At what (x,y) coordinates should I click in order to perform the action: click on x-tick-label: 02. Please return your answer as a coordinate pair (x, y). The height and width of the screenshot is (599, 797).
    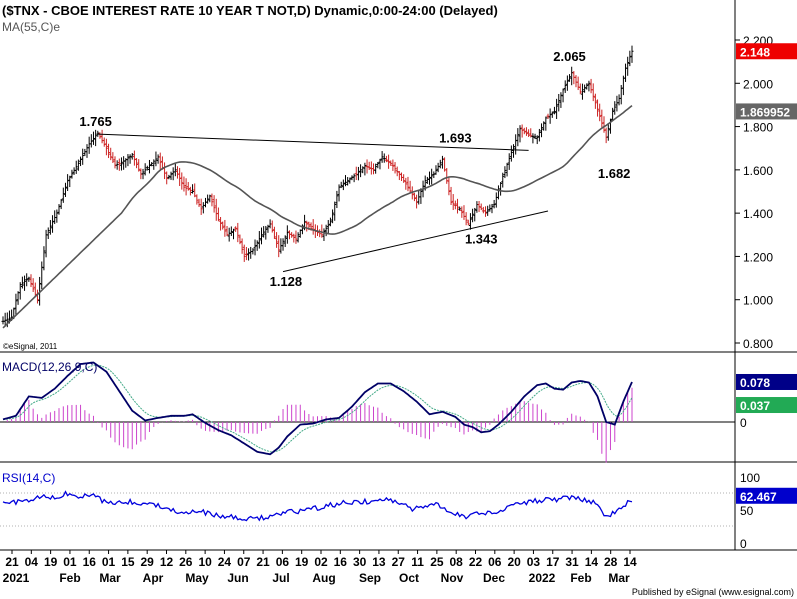
    Looking at the image, I should click on (321, 562).